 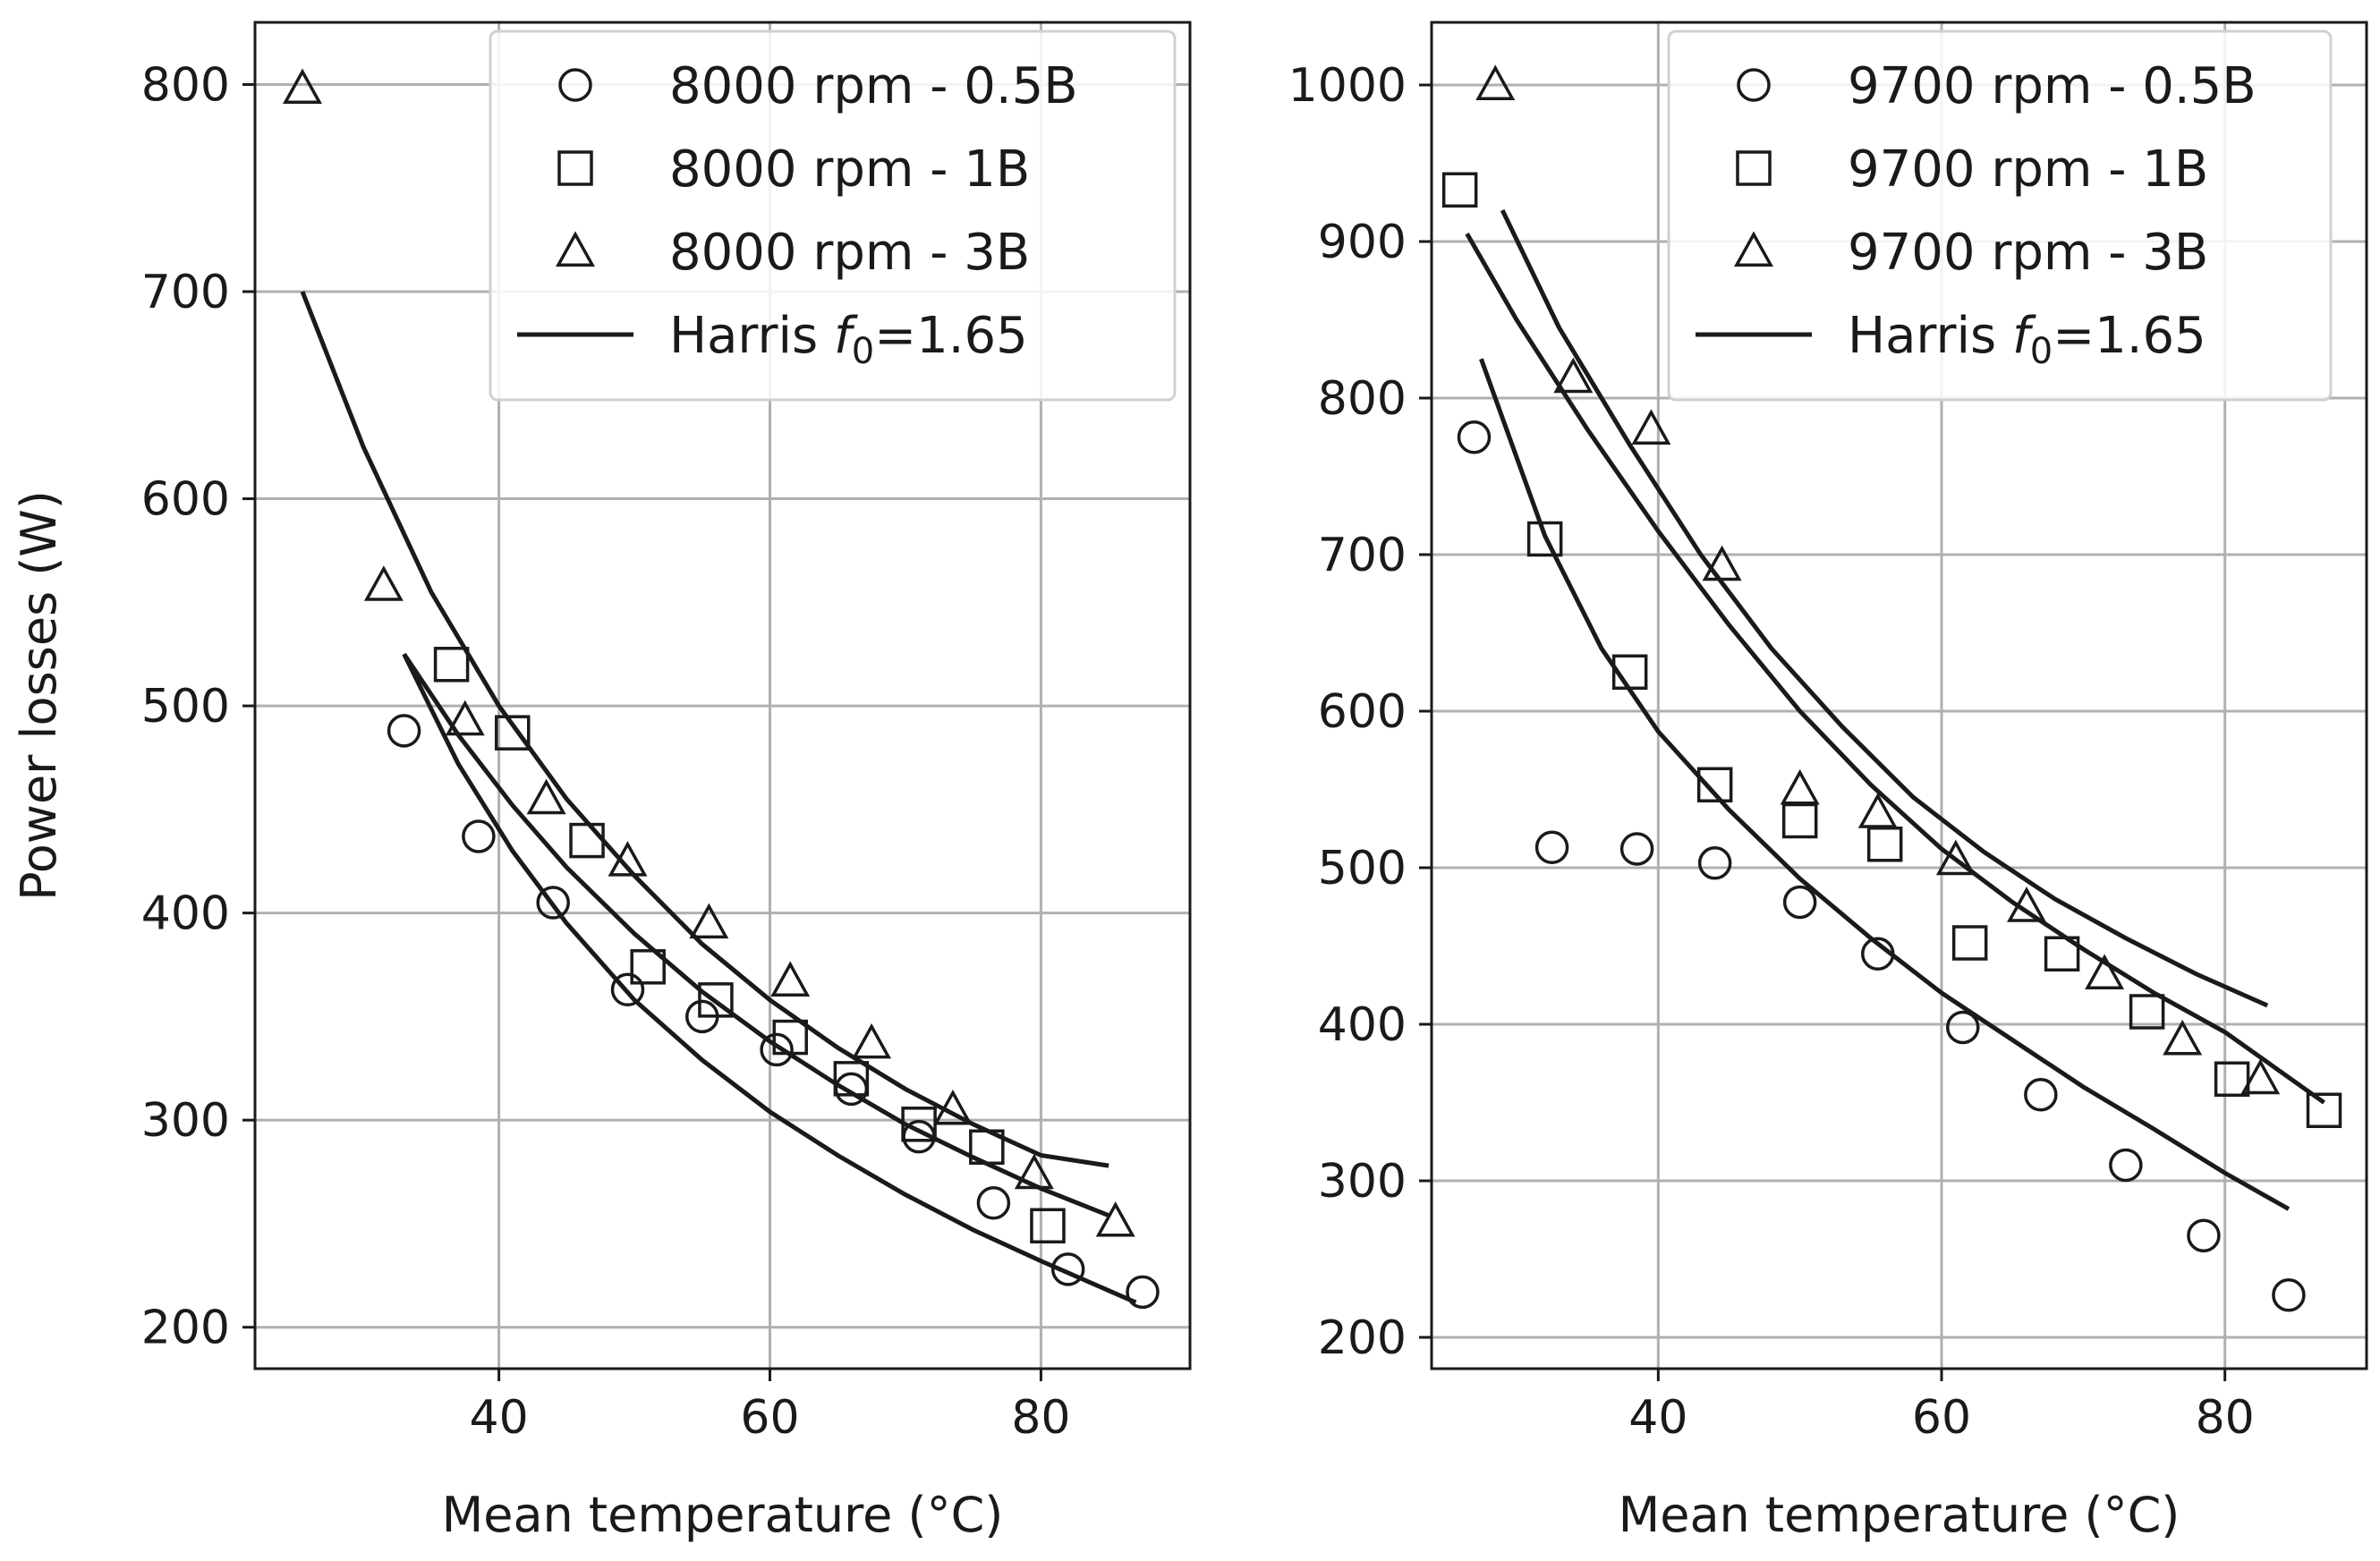 What do you see at coordinates (849, 253) in the screenshot?
I see `legend-entry-label: 8000 rpm - 3B` at bounding box center [849, 253].